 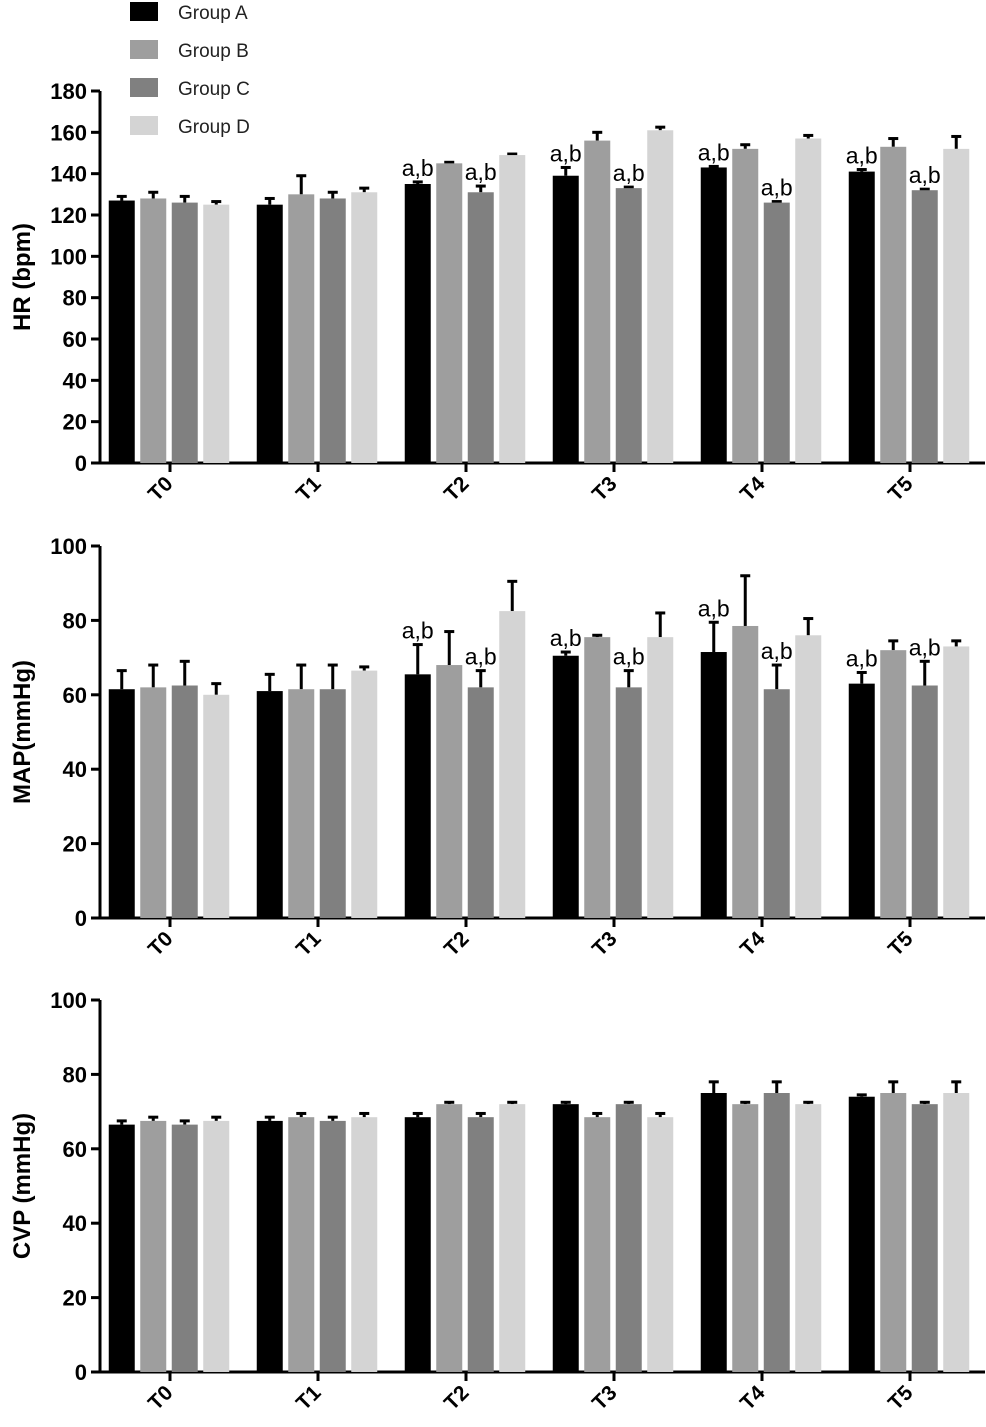 I want to click on legend-label: Group A, so click(x=213, y=13).